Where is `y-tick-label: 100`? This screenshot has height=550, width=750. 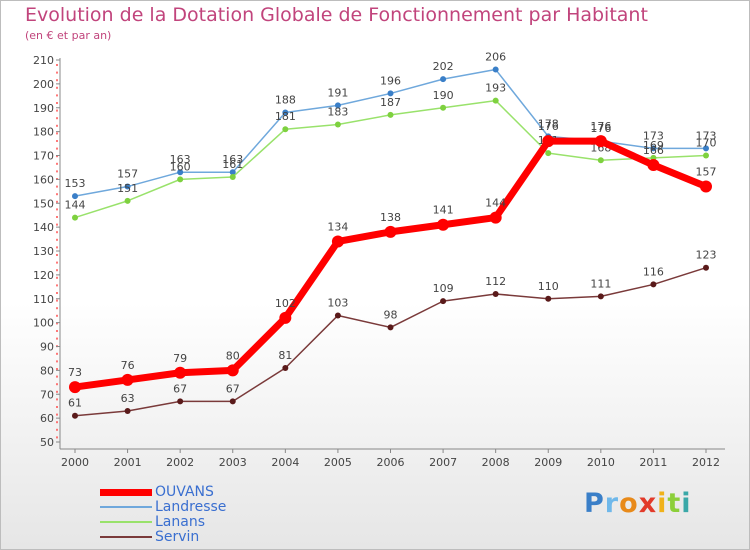 y-tick-label: 100 is located at coordinates (43, 323).